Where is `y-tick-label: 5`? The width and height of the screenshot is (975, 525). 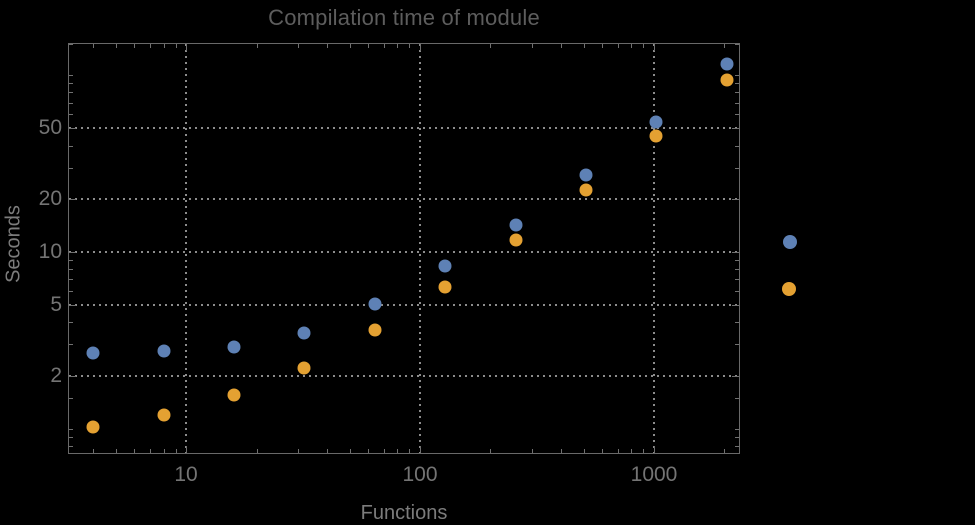 y-tick-label: 5 is located at coordinates (56, 304).